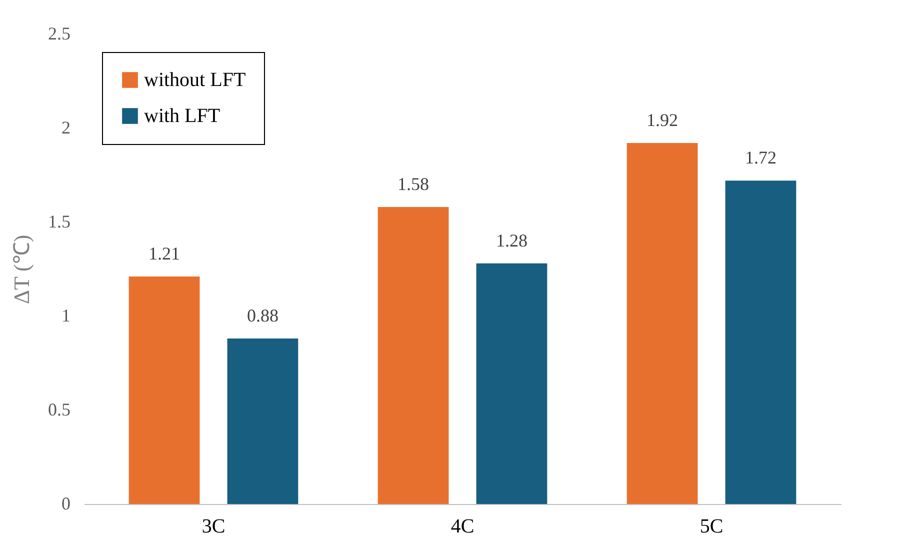 This screenshot has height=543, width=898. What do you see at coordinates (414, 184) in the screenshot?
I see `data-label: 1.58` at bounding box center [414, 184].